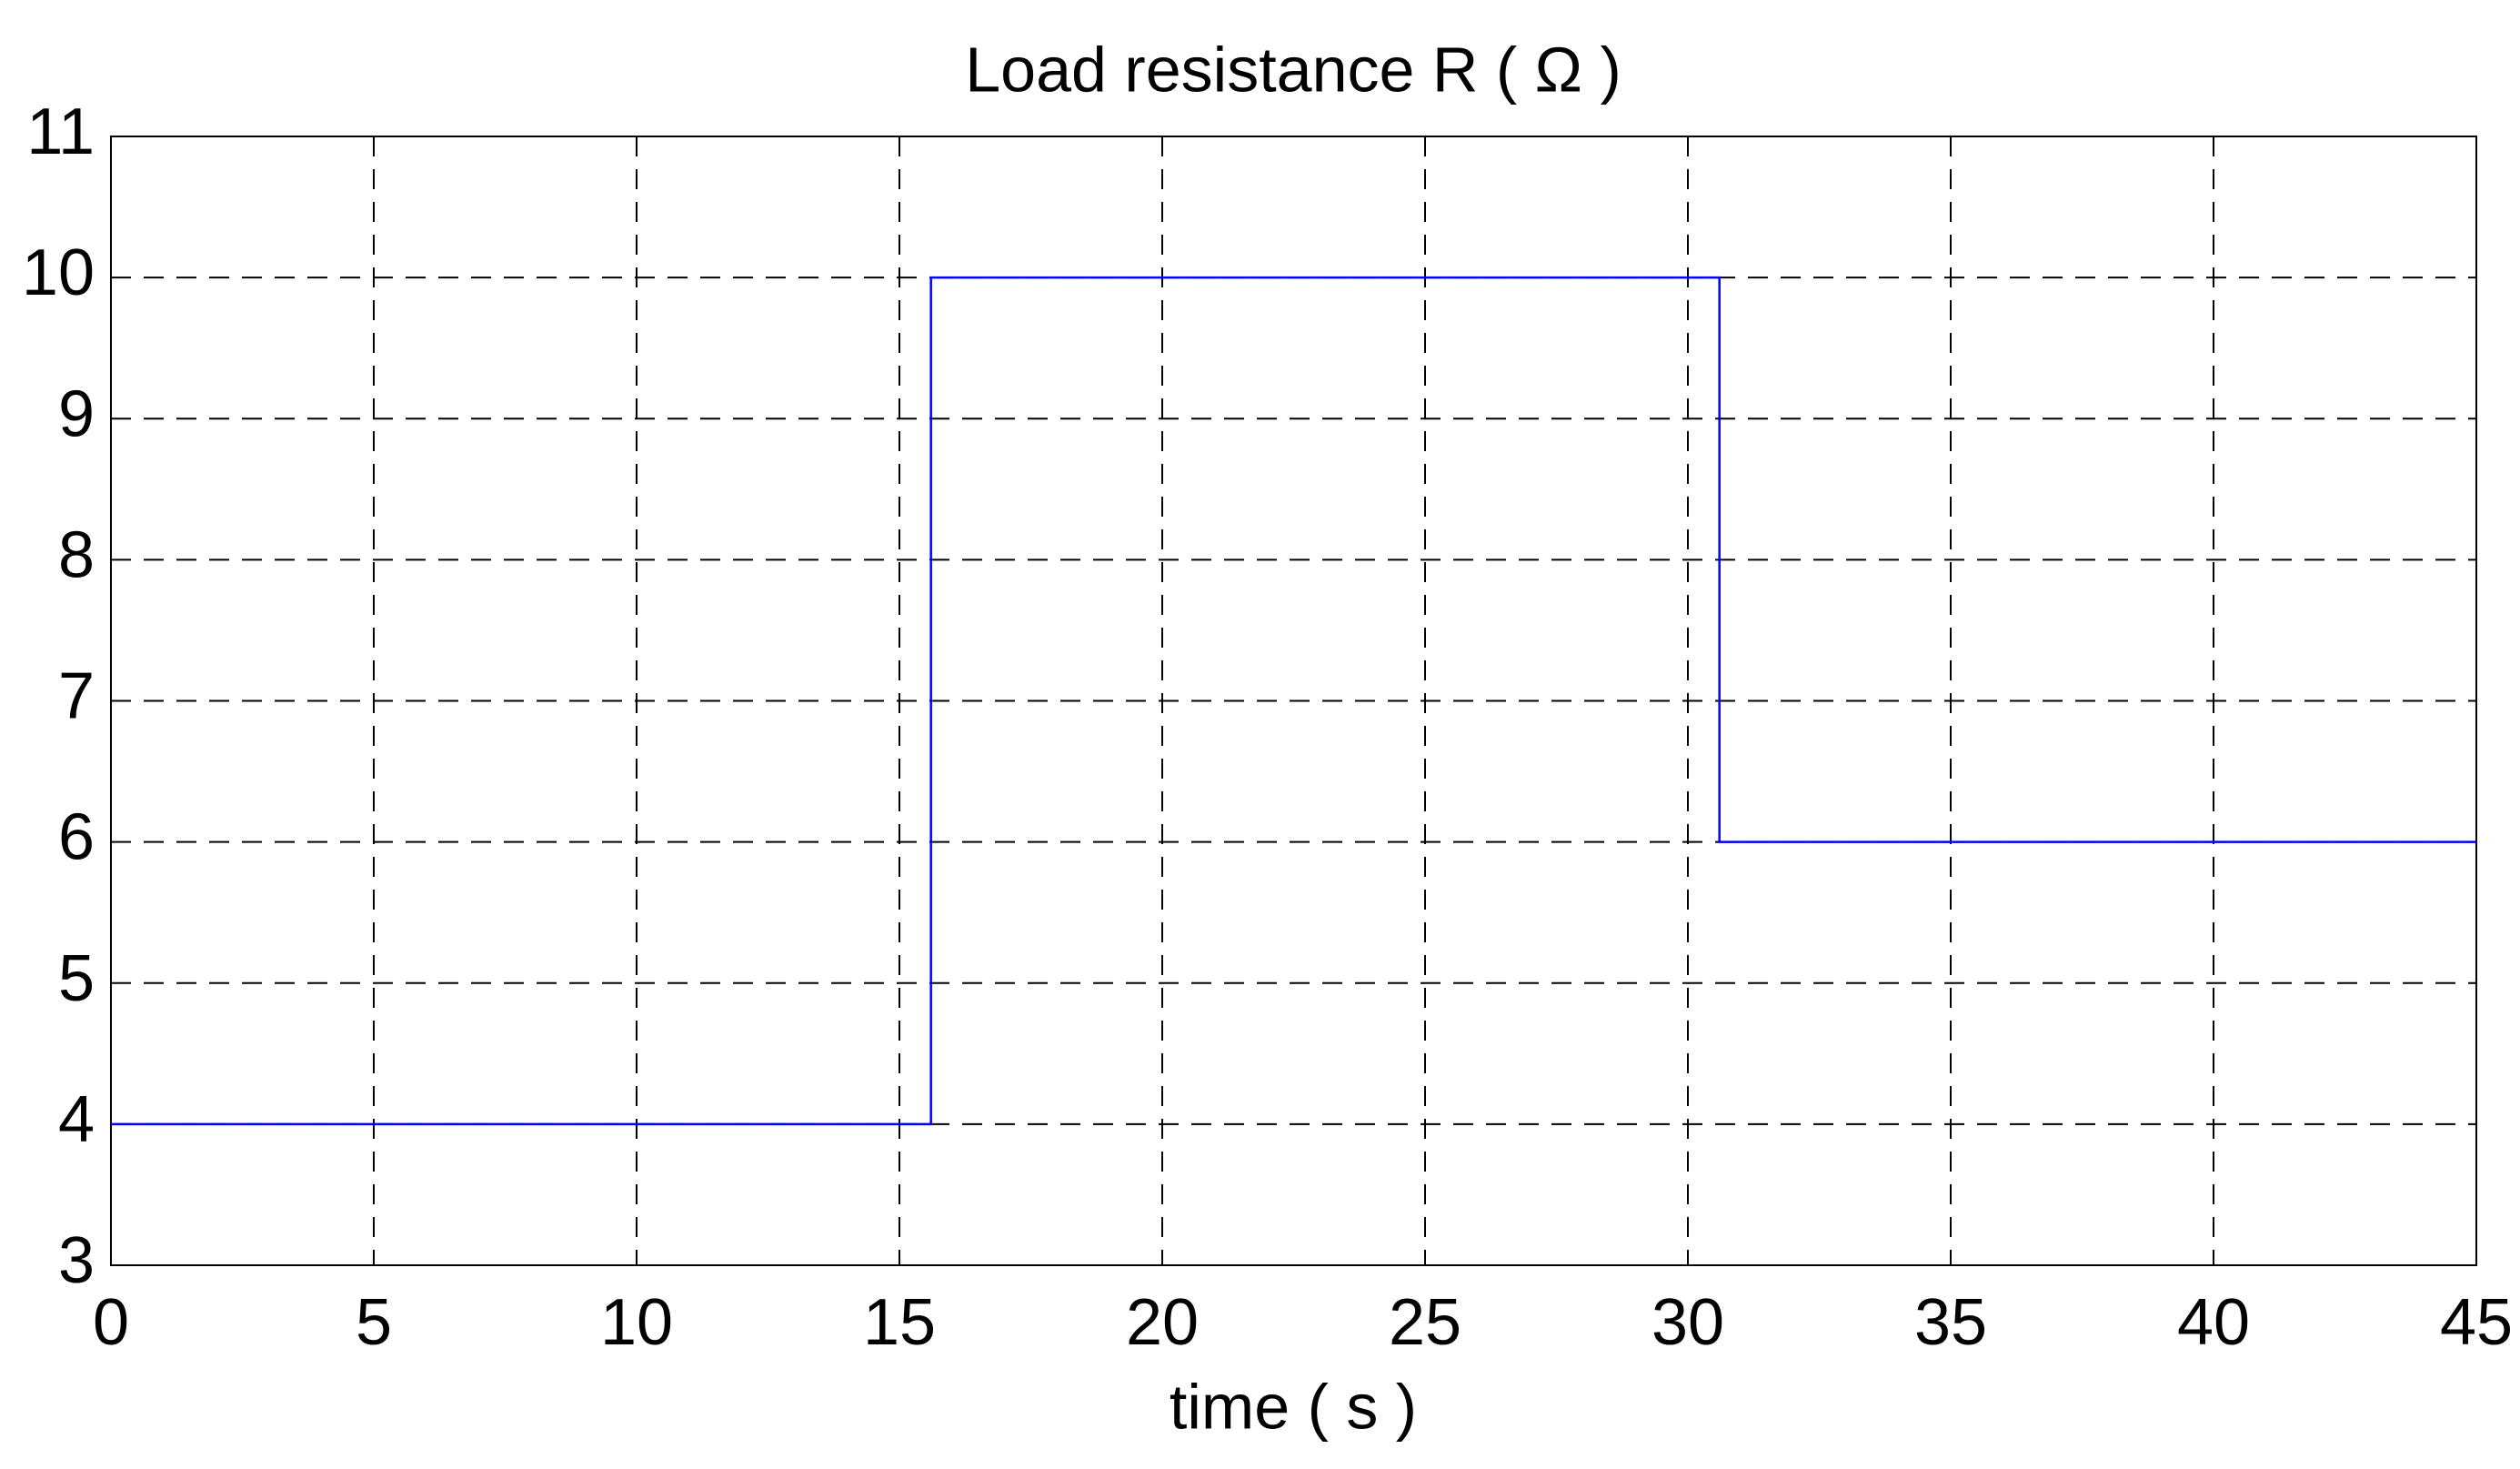 This screenshot has height=1469, width=2520. What do you see at coordinates (900, 1322) in the screenshot?
I see `x-tick-label: 15` at bounding box center [900, 1322].